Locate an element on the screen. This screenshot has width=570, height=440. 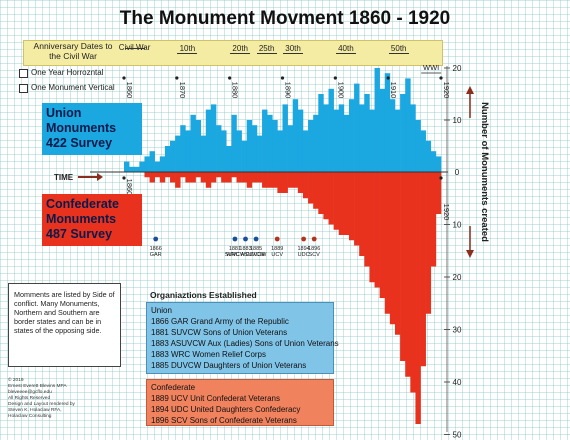
vertical-legend-checkbox is located at coordinates (23, 88).